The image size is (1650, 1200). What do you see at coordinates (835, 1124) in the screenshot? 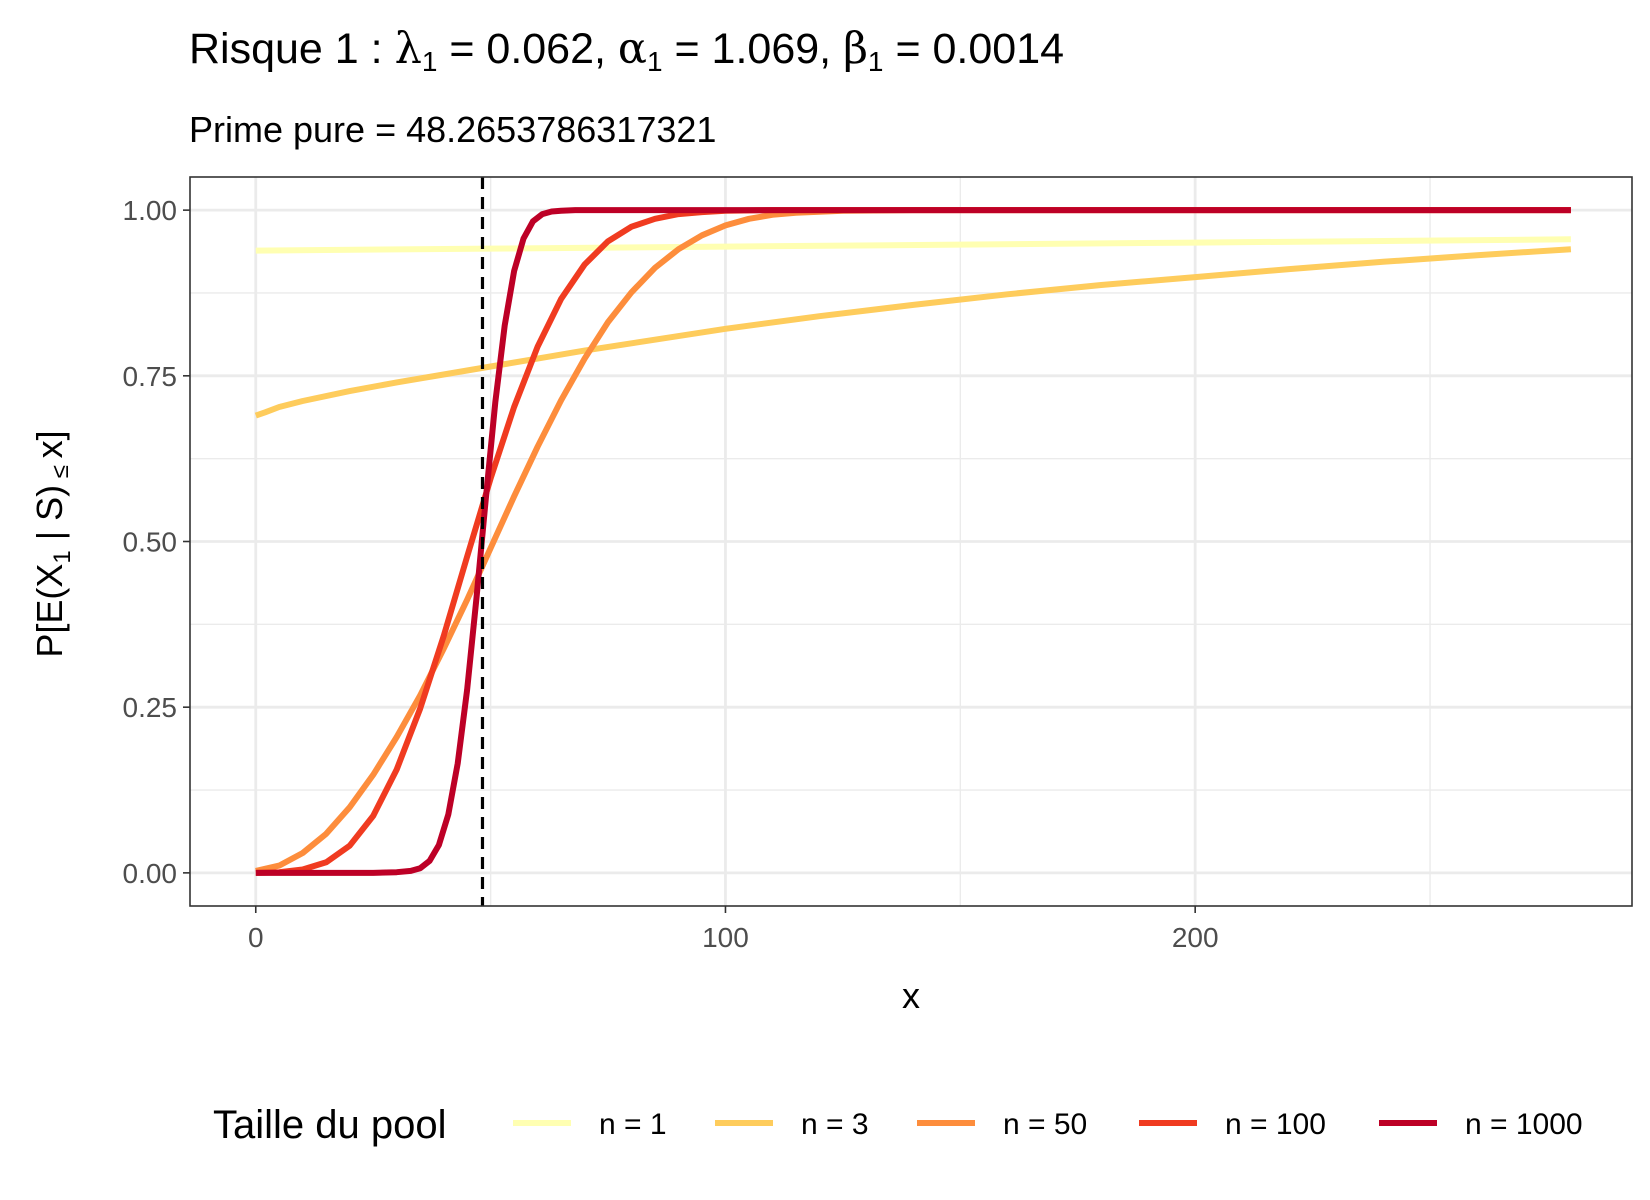
I see `legend-label: n = 3` at bounding box center [835, 1124].